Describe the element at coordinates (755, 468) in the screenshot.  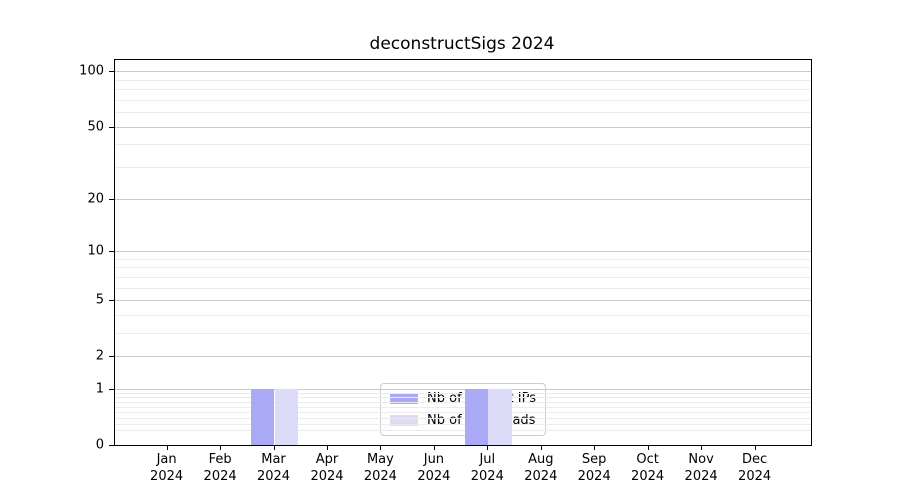
I see `x-tick-label-dec: Dec 2024` at that location.